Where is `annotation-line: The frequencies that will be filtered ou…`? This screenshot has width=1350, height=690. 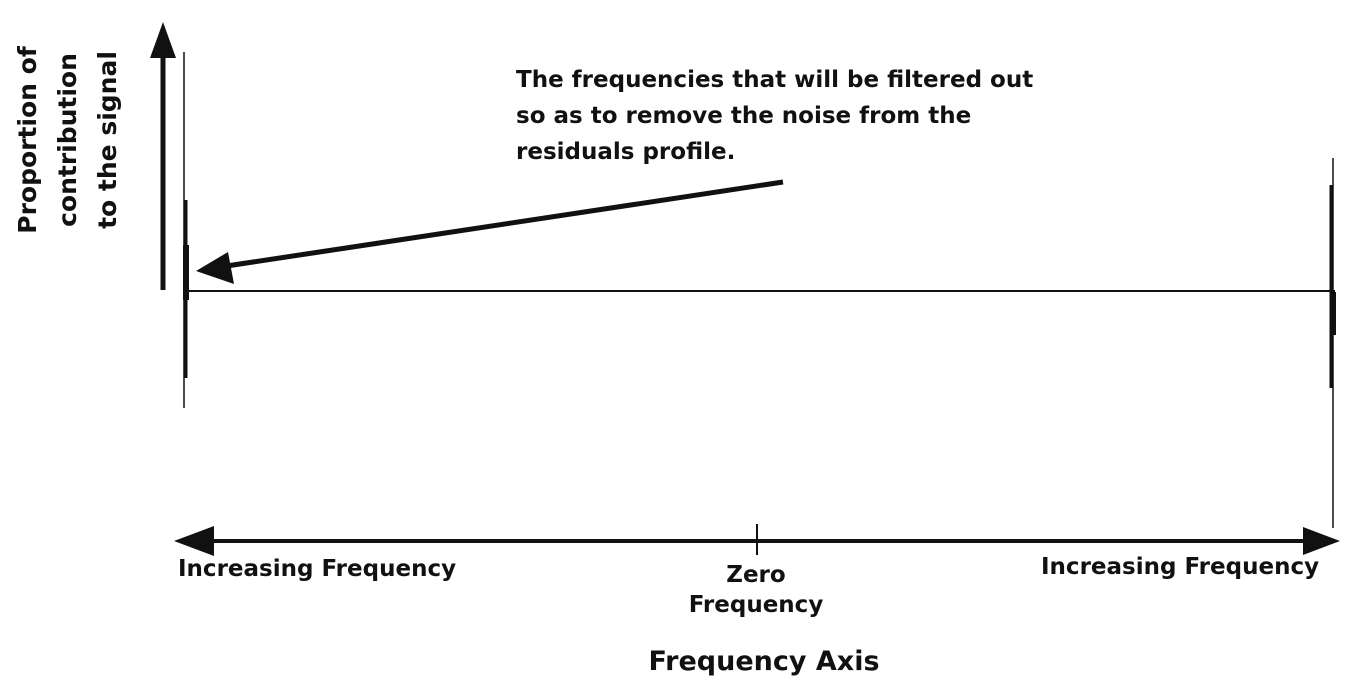
annotation-line: The frequencies that will be filtered ou… is located at coordinates (775, 80).